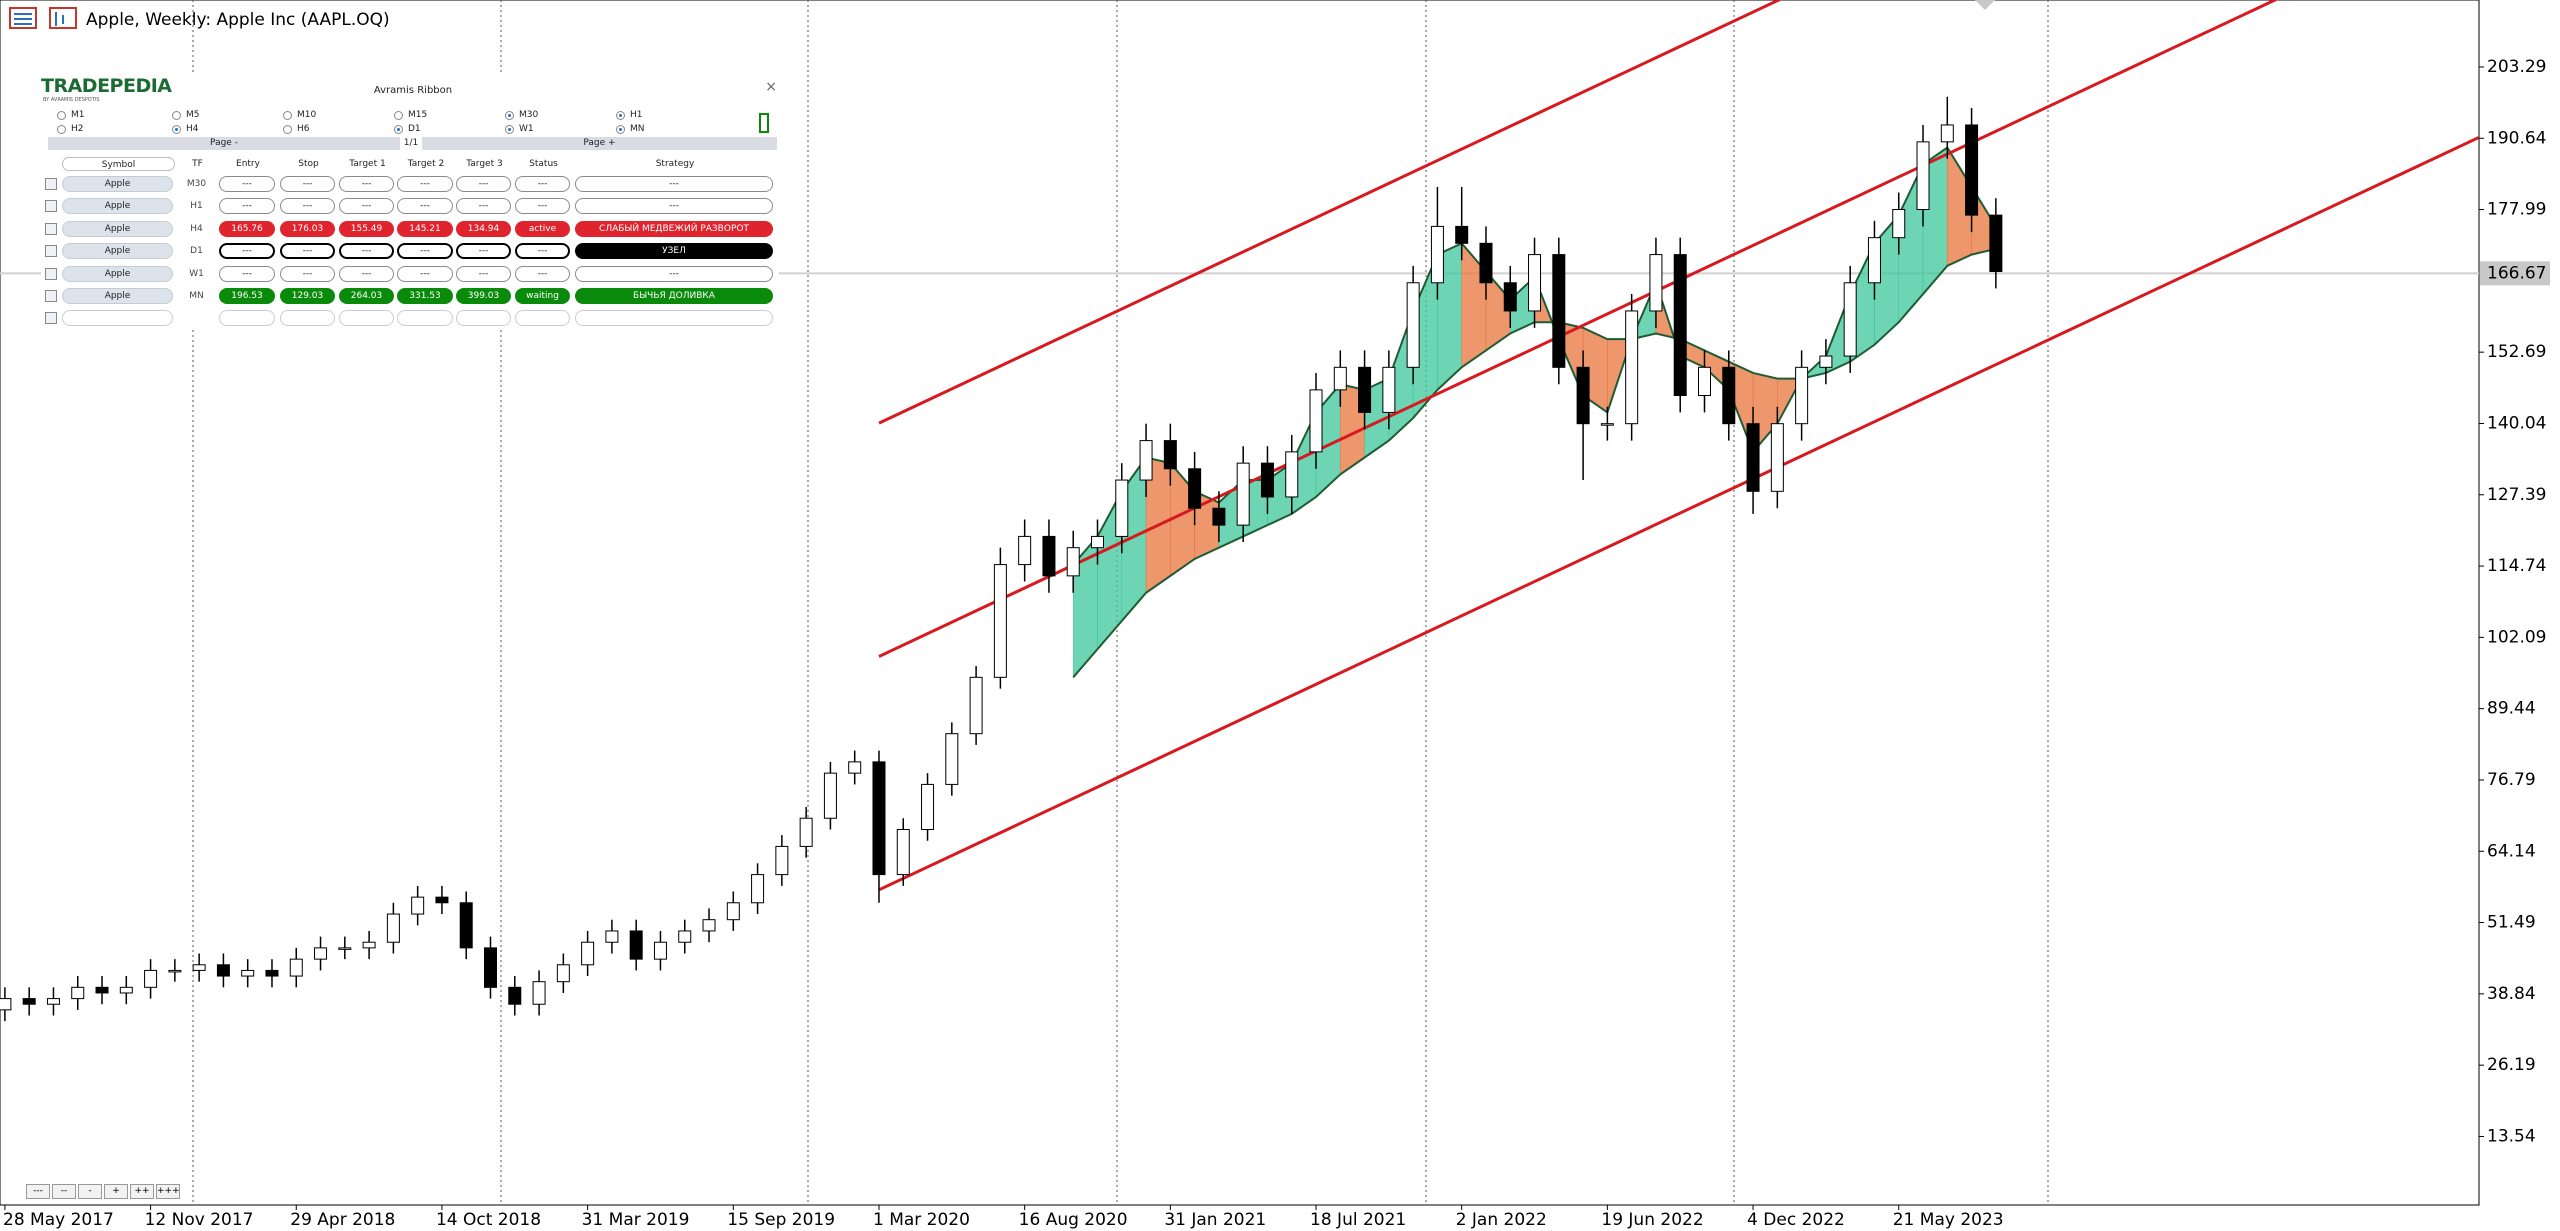 This screenshot has height=1231, width=2560. I want to click on x-tick-label: 2 Jan 2022, so click(1501, 1220).